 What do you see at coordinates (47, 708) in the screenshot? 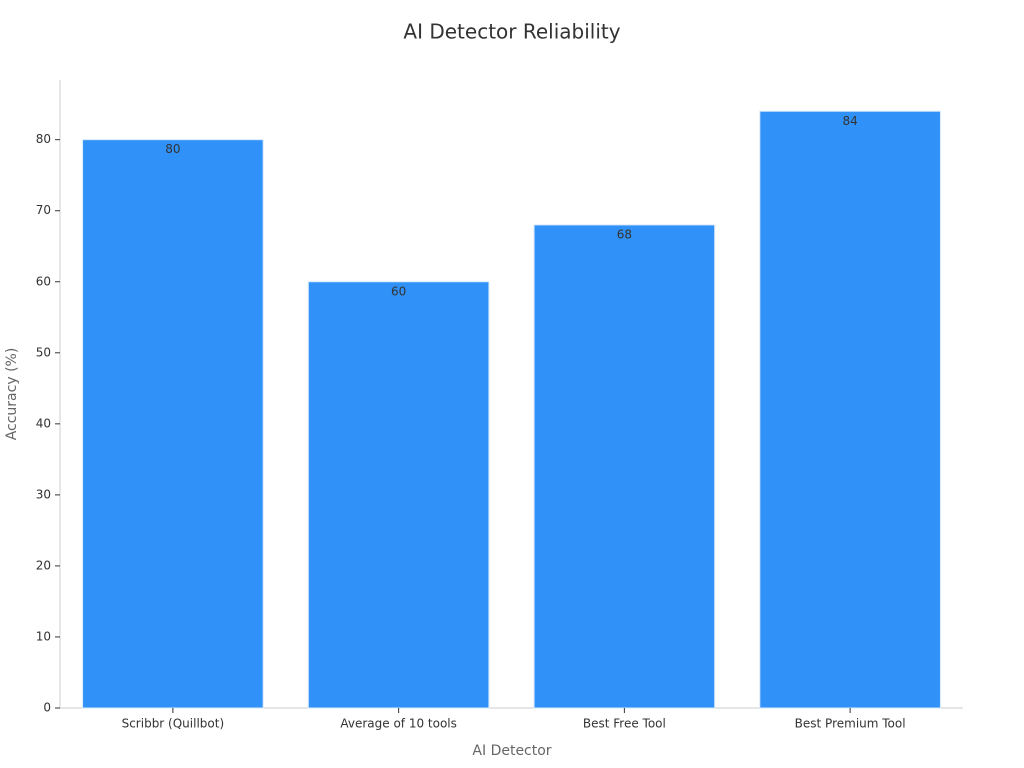
I see `y-tick-label: 0` at bounding box center [47, 708].